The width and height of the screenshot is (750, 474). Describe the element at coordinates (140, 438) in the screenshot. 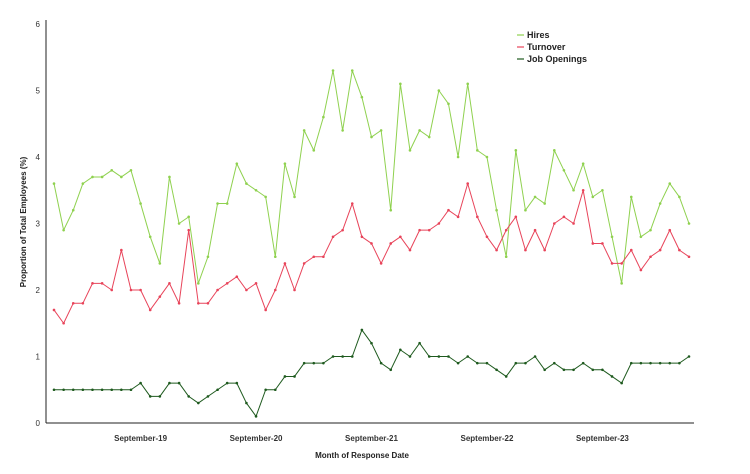

I see `x-tick-label: September-19` at that location.